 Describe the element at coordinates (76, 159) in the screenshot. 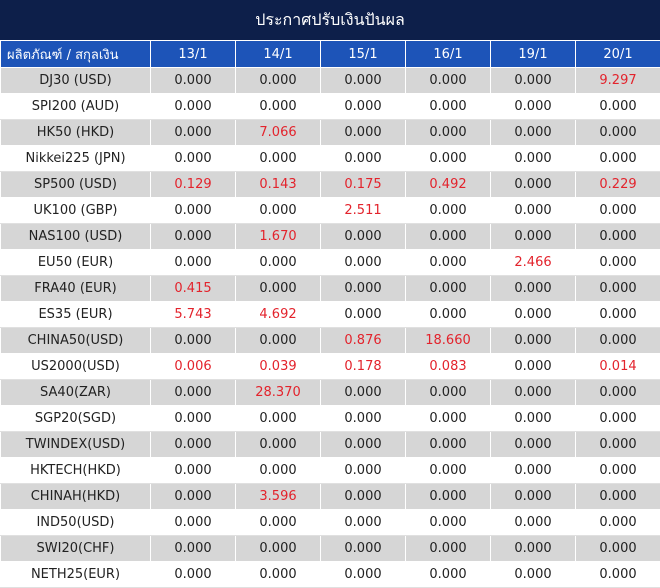

I see `product-cell: Nikkei225 (JPN)` at that location.